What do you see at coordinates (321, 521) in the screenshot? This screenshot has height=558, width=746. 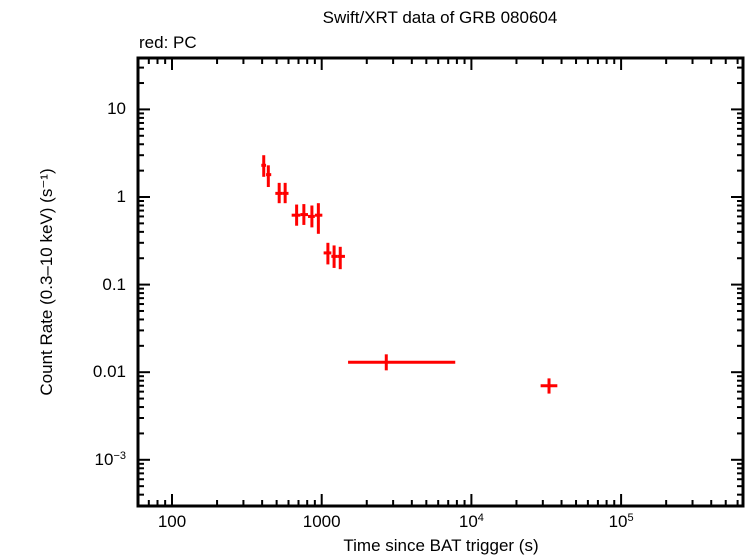 I see `x-tick-label: 1000` at bounding box center [321, 521].